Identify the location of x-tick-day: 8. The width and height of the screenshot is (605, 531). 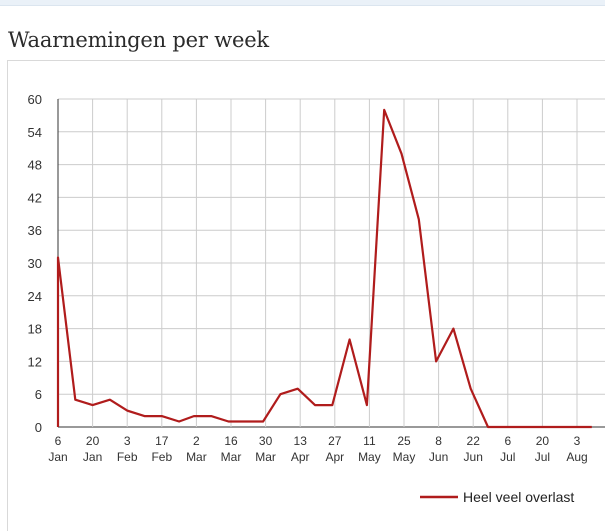
(438, 441).